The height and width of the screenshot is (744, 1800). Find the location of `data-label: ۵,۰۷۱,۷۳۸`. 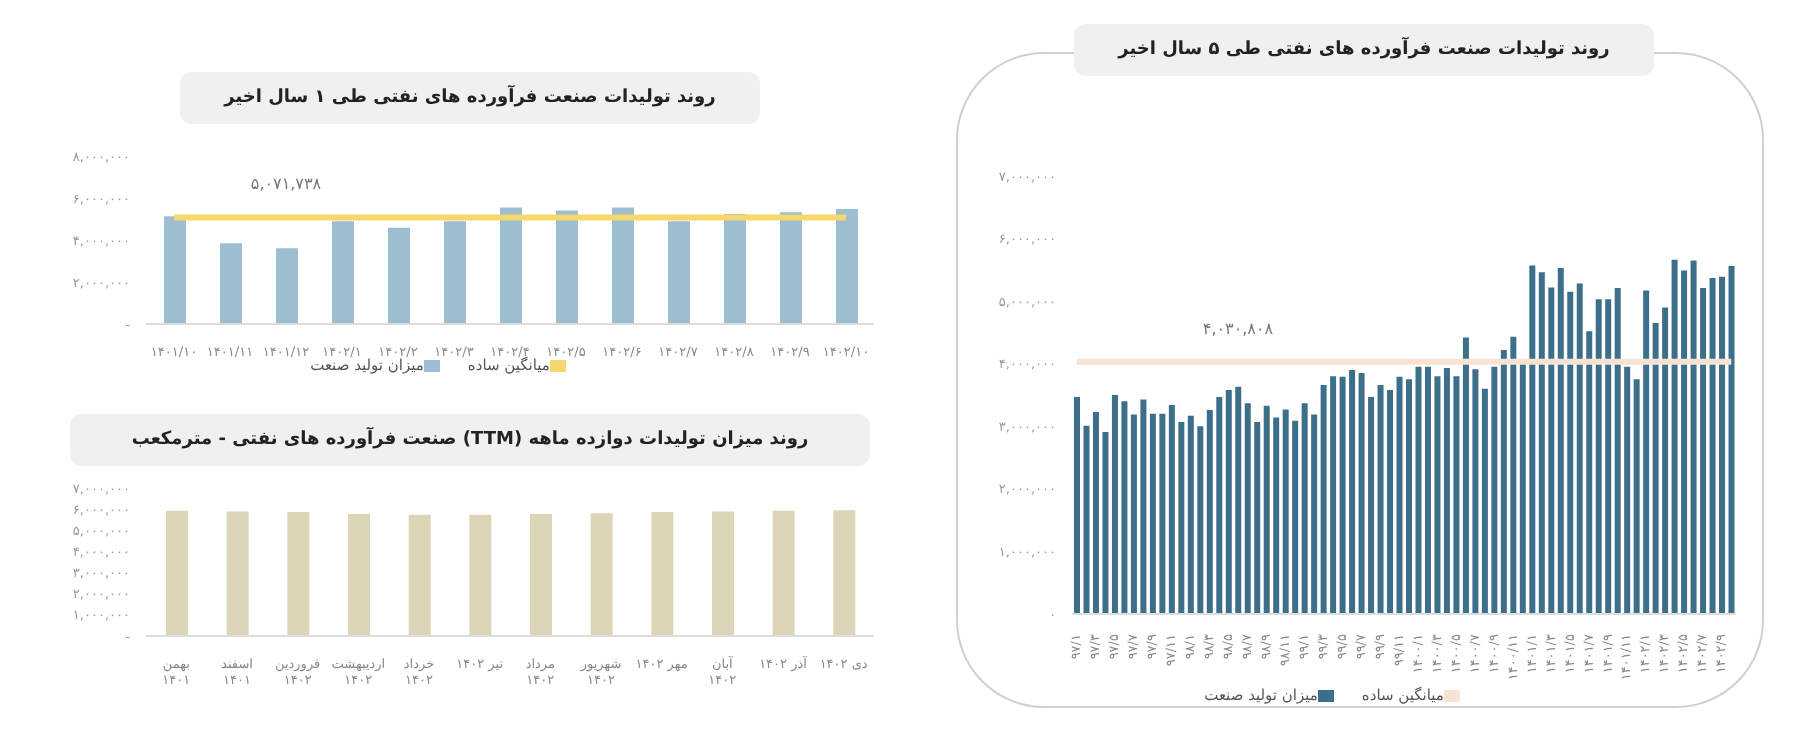

data-label: ۵,۰۷۱,۷۳۸ is located at coordinates (286, 184).